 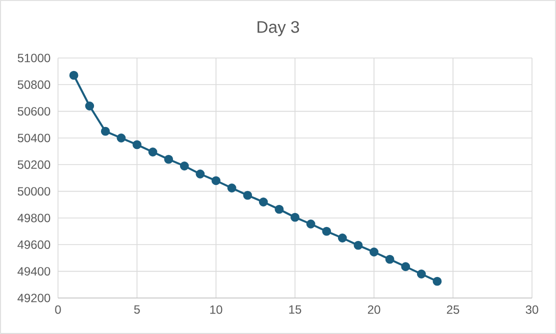 I want to click on x-tick-label: 25, so click(x=453, y=309).